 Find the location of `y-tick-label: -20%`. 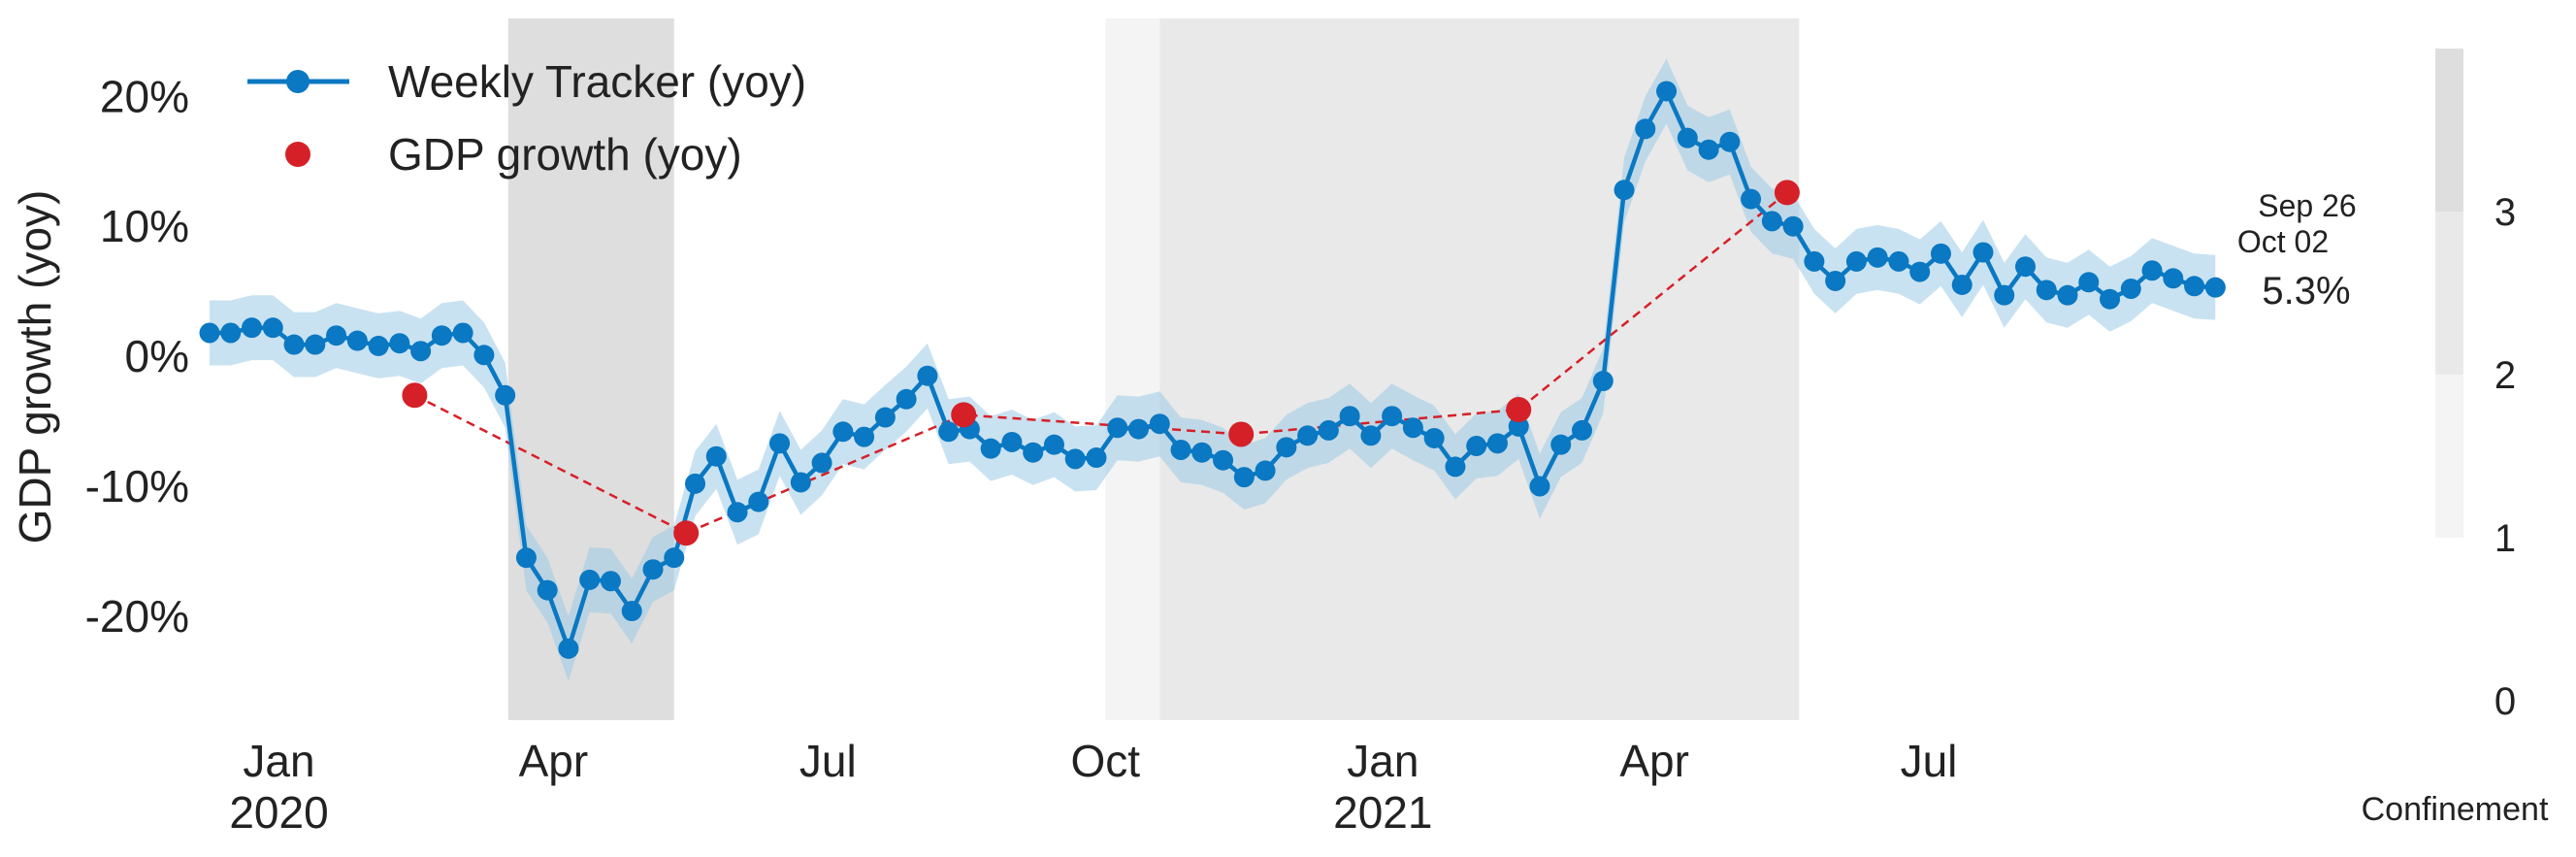

y-tick-label: -20% is located at coordinates (137, 616).